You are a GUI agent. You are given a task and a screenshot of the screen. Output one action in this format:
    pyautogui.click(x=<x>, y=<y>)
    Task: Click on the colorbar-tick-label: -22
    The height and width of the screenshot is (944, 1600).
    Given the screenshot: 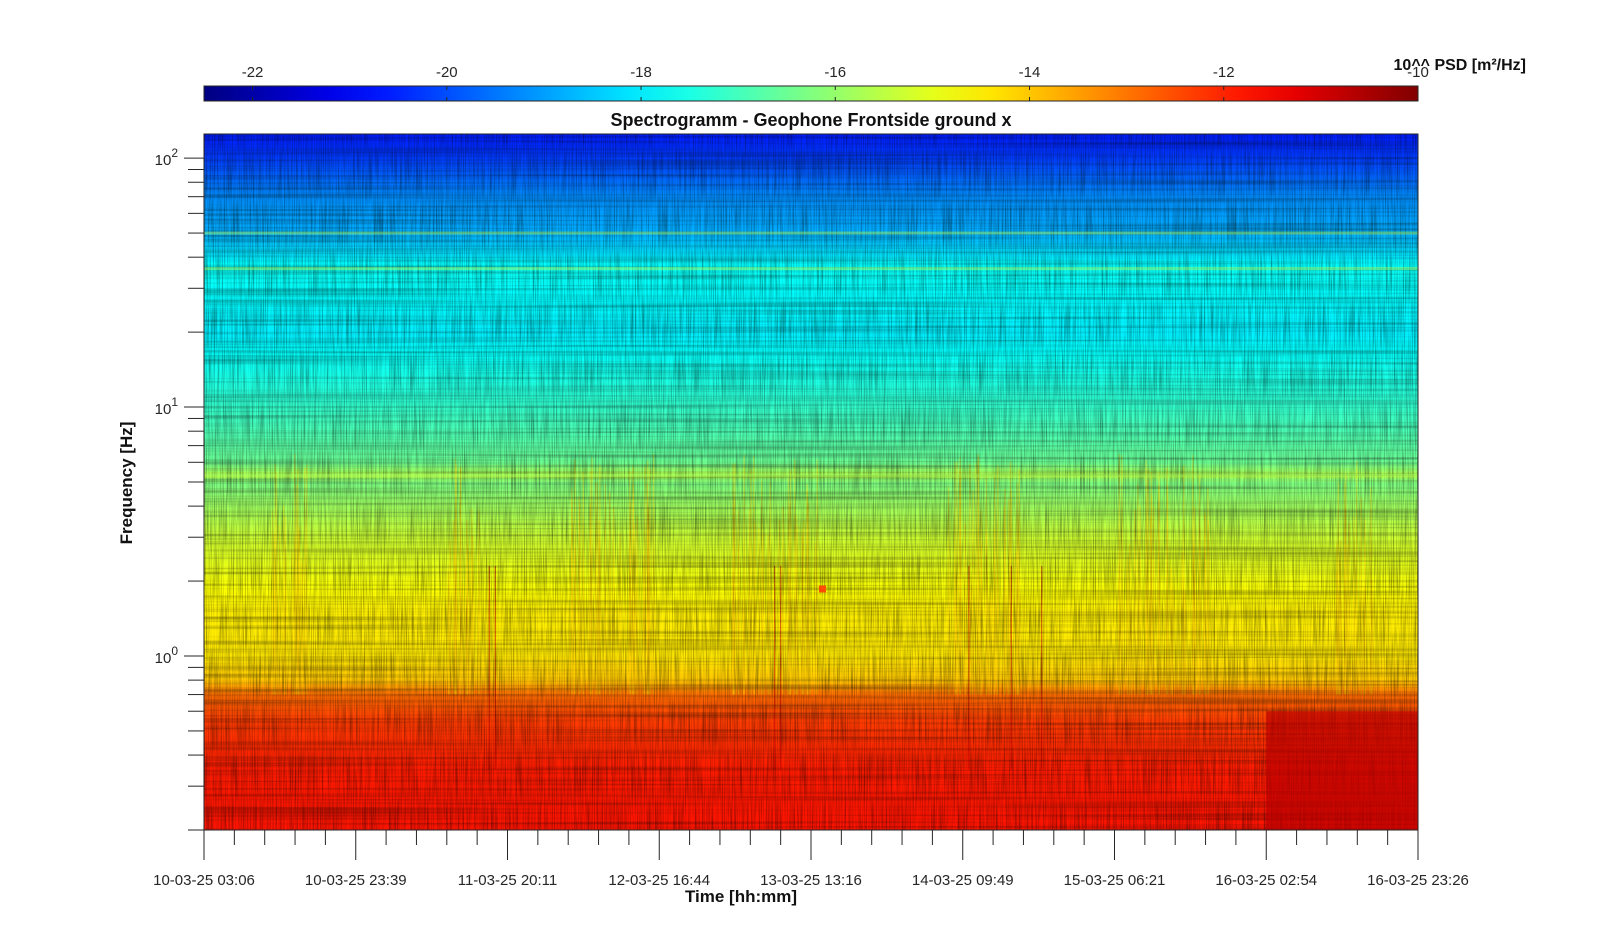 What is the action you would take?
    pyautogui.click(x=253, y=72)
    